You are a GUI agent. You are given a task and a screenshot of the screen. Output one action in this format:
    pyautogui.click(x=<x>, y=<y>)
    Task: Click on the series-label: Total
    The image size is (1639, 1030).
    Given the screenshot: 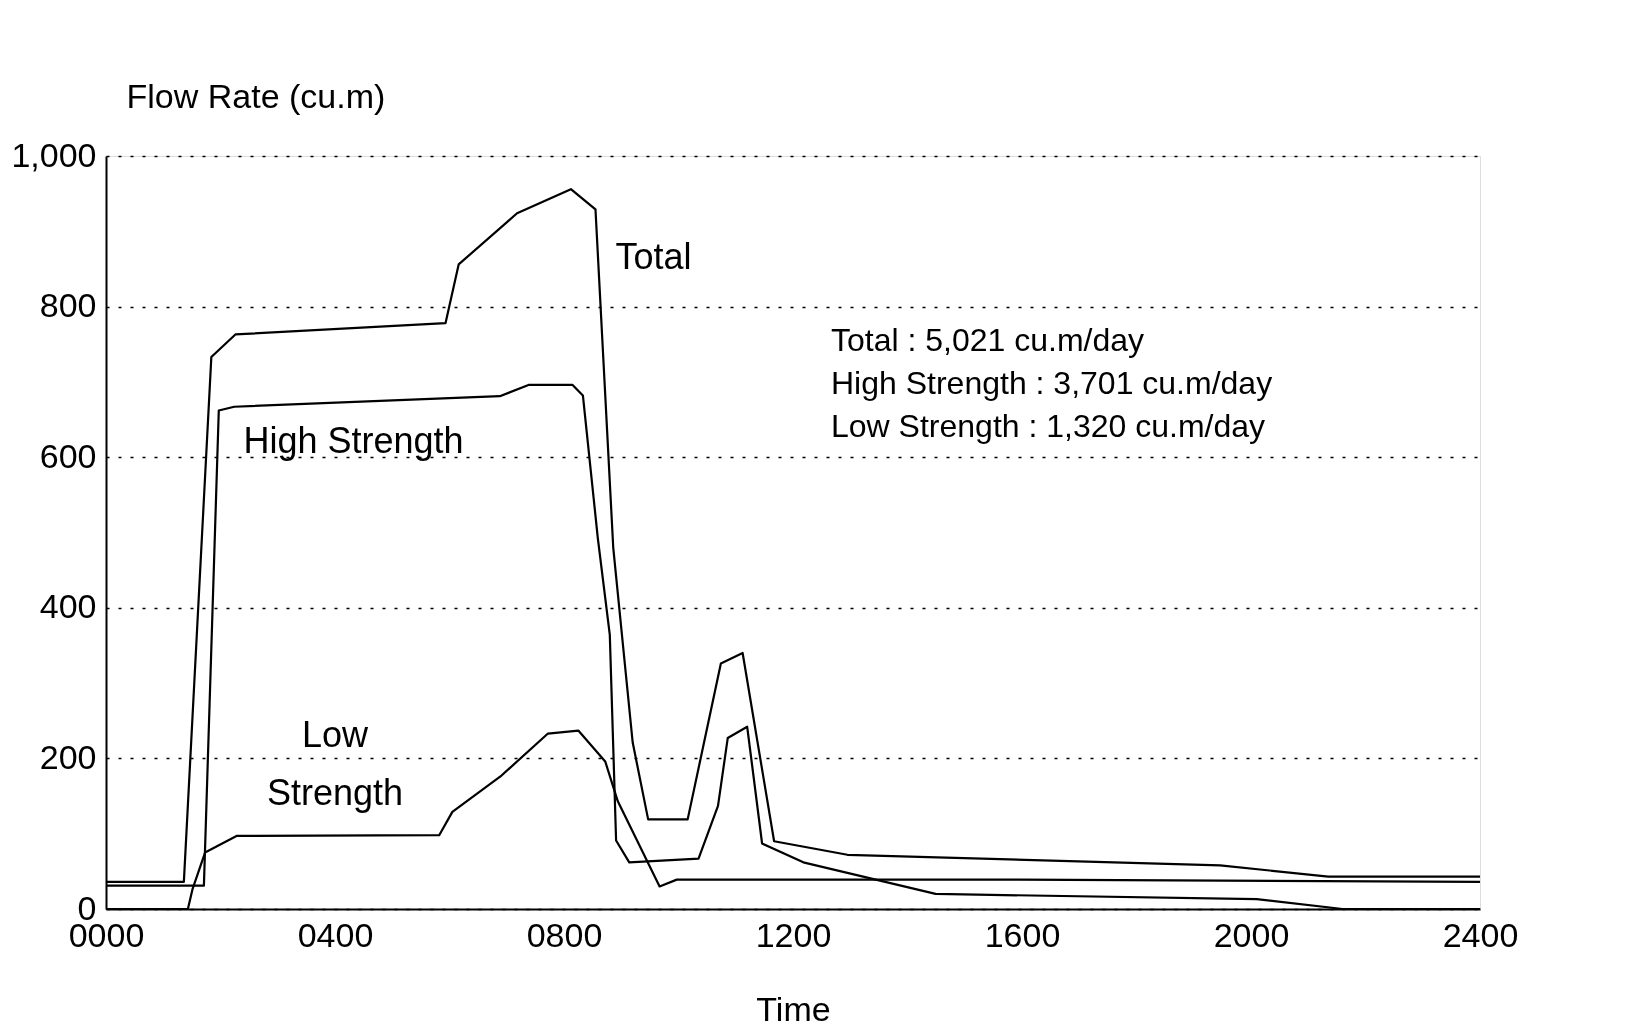 What is the action you would take?
    pyautogui.click(x=653, y=256)
    